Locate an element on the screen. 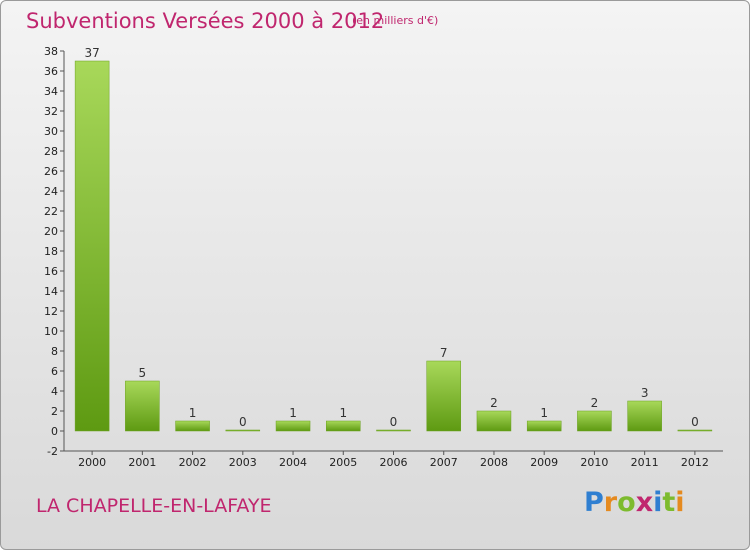  y-tick-label: 38 is located at coordinates (51, 51).